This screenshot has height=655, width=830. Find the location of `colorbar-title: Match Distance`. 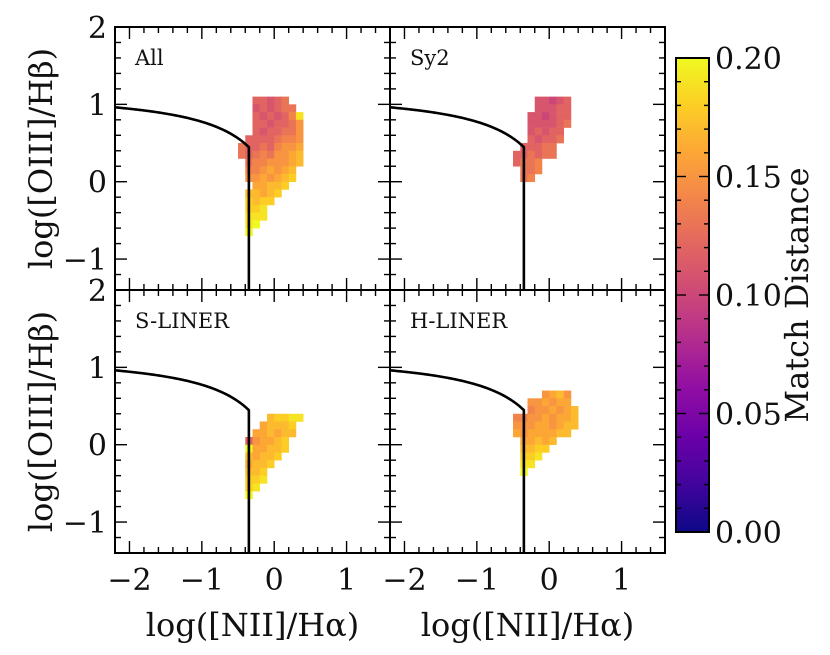

colorbar-title: Match Distance is located at coordinates (797, 294).